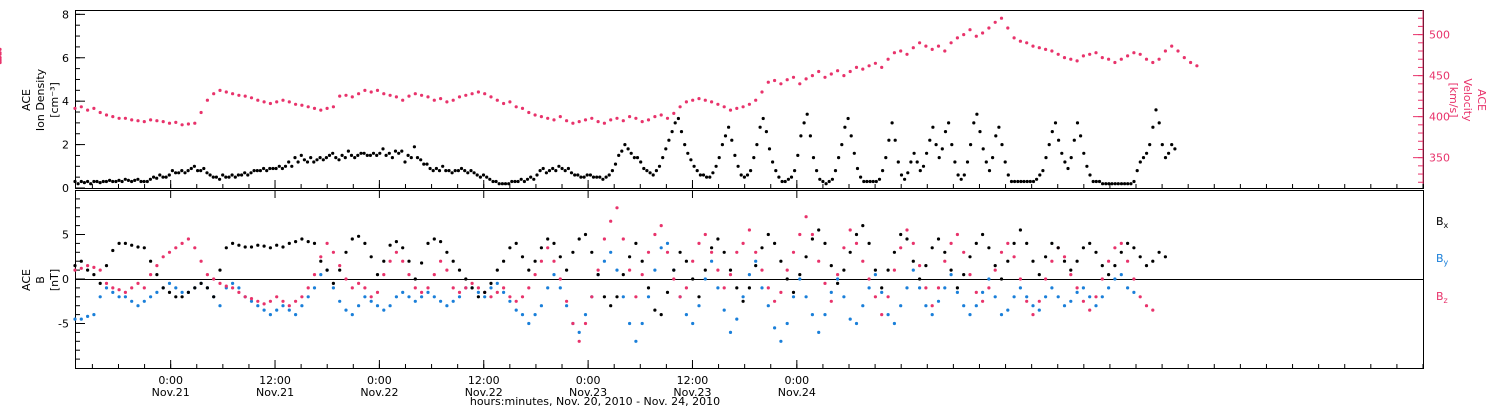 The image size is (1500, 410). I want to click on x-tick-date-label: Nov.21, so click(171, 392).